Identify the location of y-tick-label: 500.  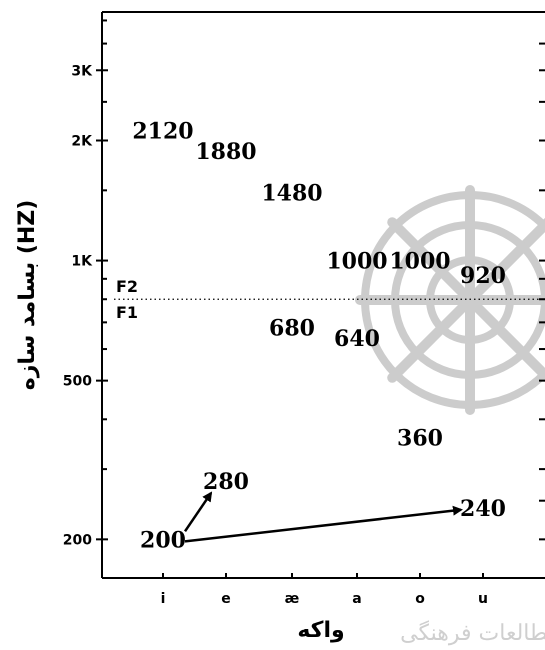
(77, 382).